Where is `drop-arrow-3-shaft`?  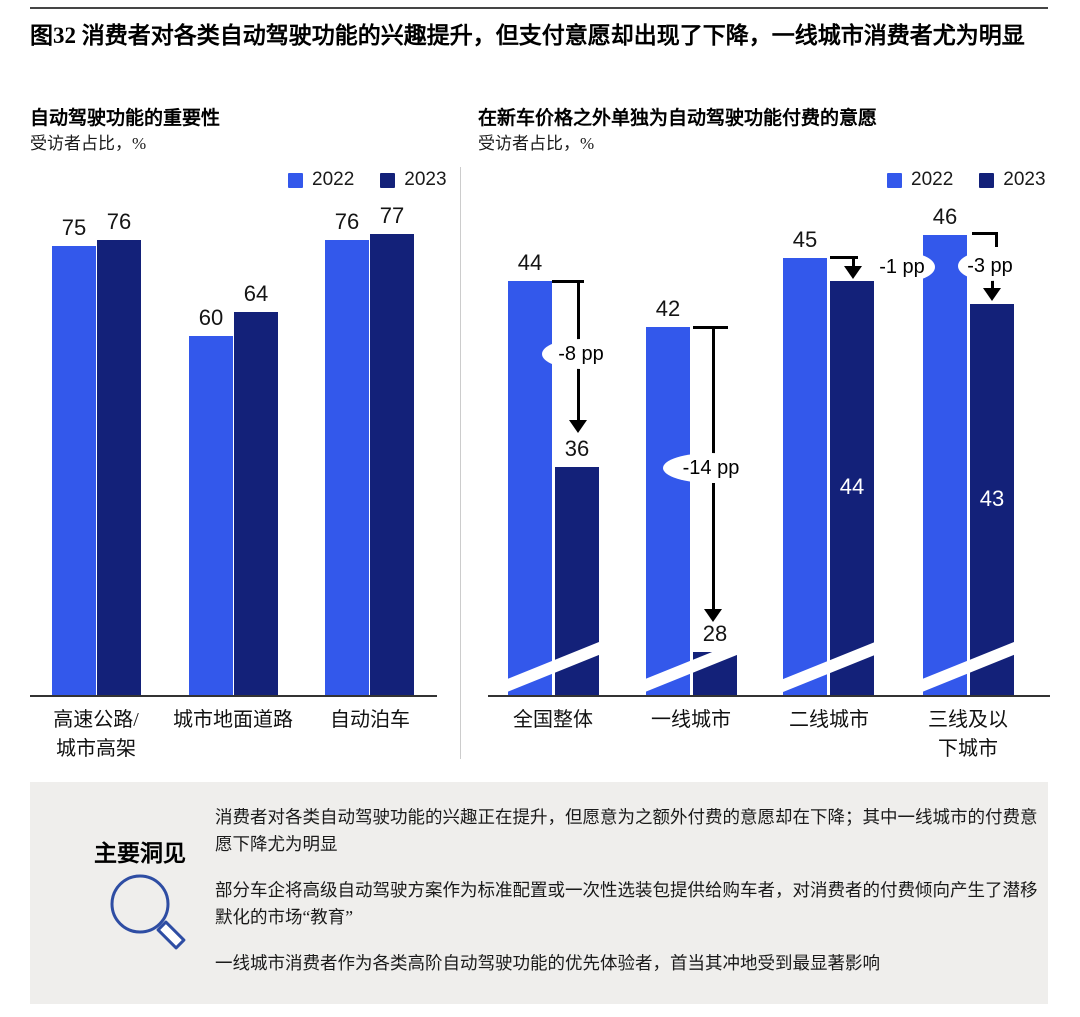
drop-arrow-3-shaft is located at coordinates (992, 283).